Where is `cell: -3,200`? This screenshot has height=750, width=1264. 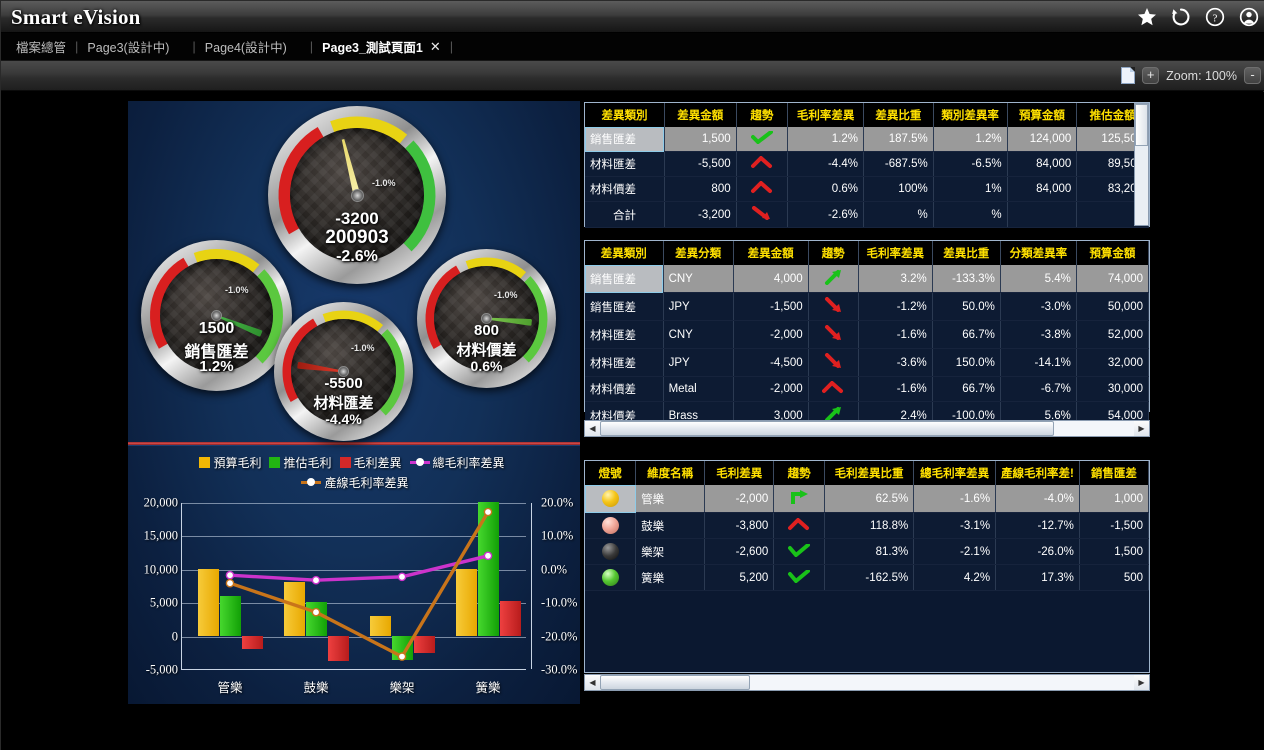 cell: -3,200 is located at coordinates (700, 214).